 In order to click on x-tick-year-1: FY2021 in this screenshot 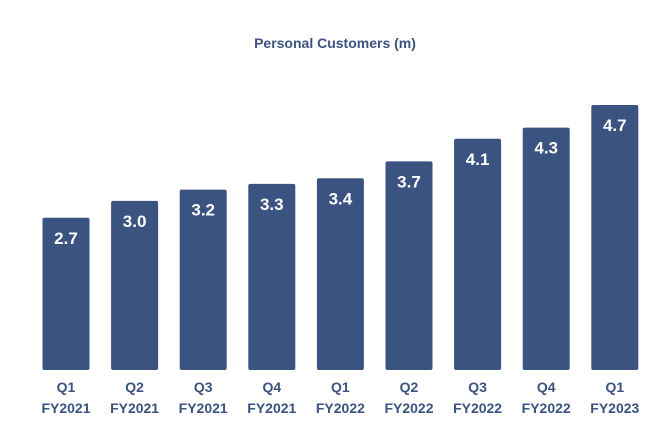, I will do `click(134, 408)`.